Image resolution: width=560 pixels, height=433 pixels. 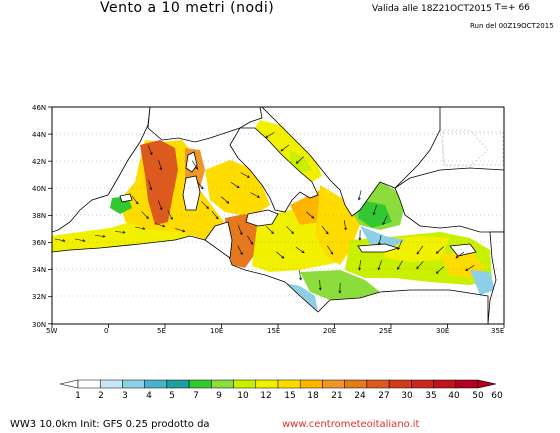 What do you see at coordinates (243, 396) in the screenshot?
I see `colorbar-label: 10` at bounding box center [243, 396].